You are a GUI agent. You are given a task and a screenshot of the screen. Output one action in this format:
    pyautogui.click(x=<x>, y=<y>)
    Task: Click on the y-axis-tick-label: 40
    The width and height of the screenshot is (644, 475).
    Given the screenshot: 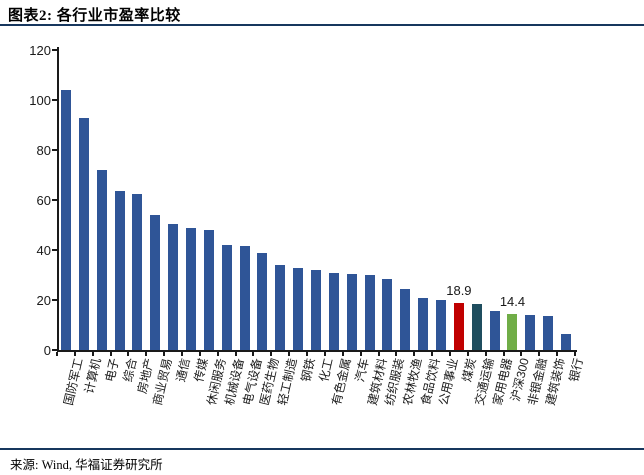 What is the action you would take?
    pyautogui.click(x=43, y=250)
    